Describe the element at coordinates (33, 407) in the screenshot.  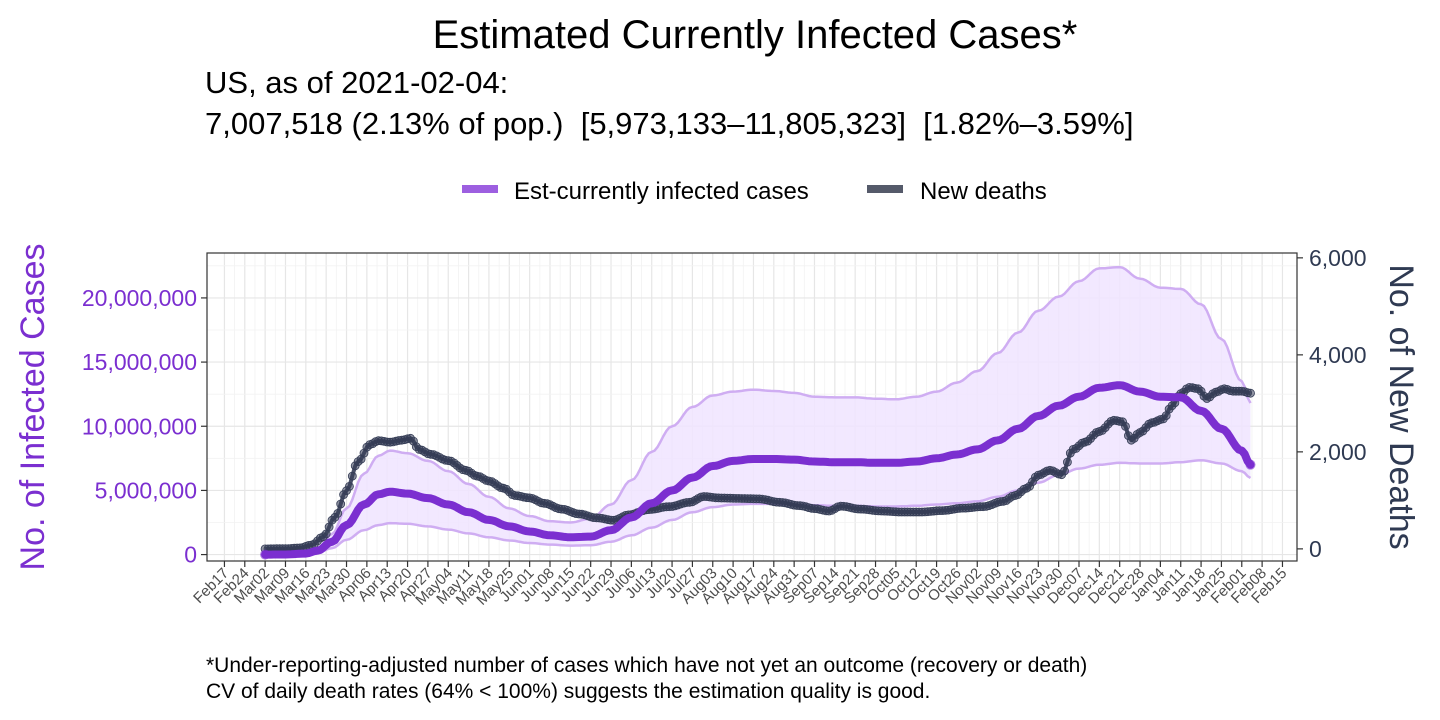
I see `y-axis-left-label: No. of Infected Cases` at that location.